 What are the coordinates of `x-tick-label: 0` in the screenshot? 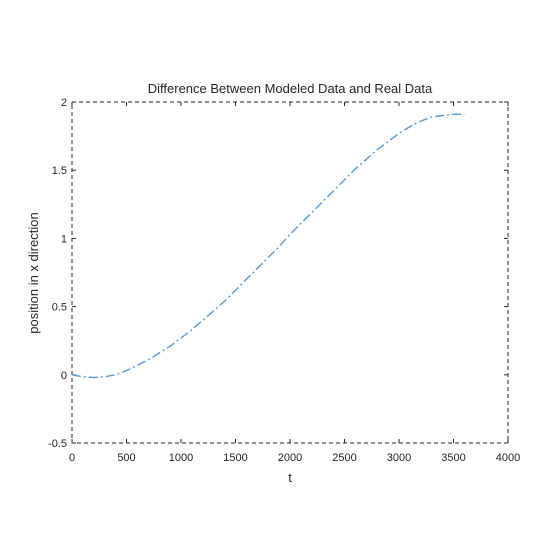 It's located at (72, 458).